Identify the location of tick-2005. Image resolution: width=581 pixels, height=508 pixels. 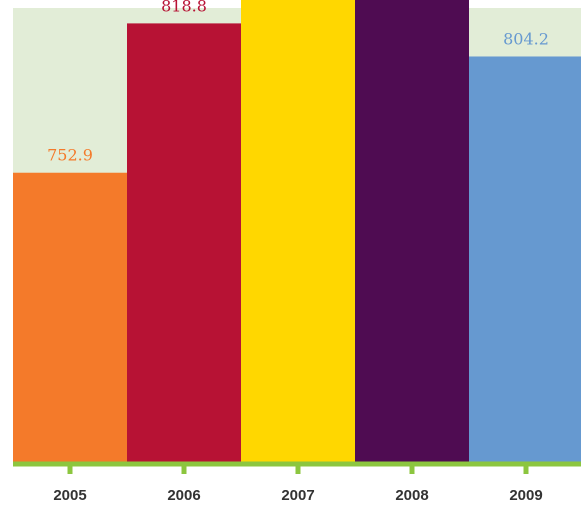
(70, 468).